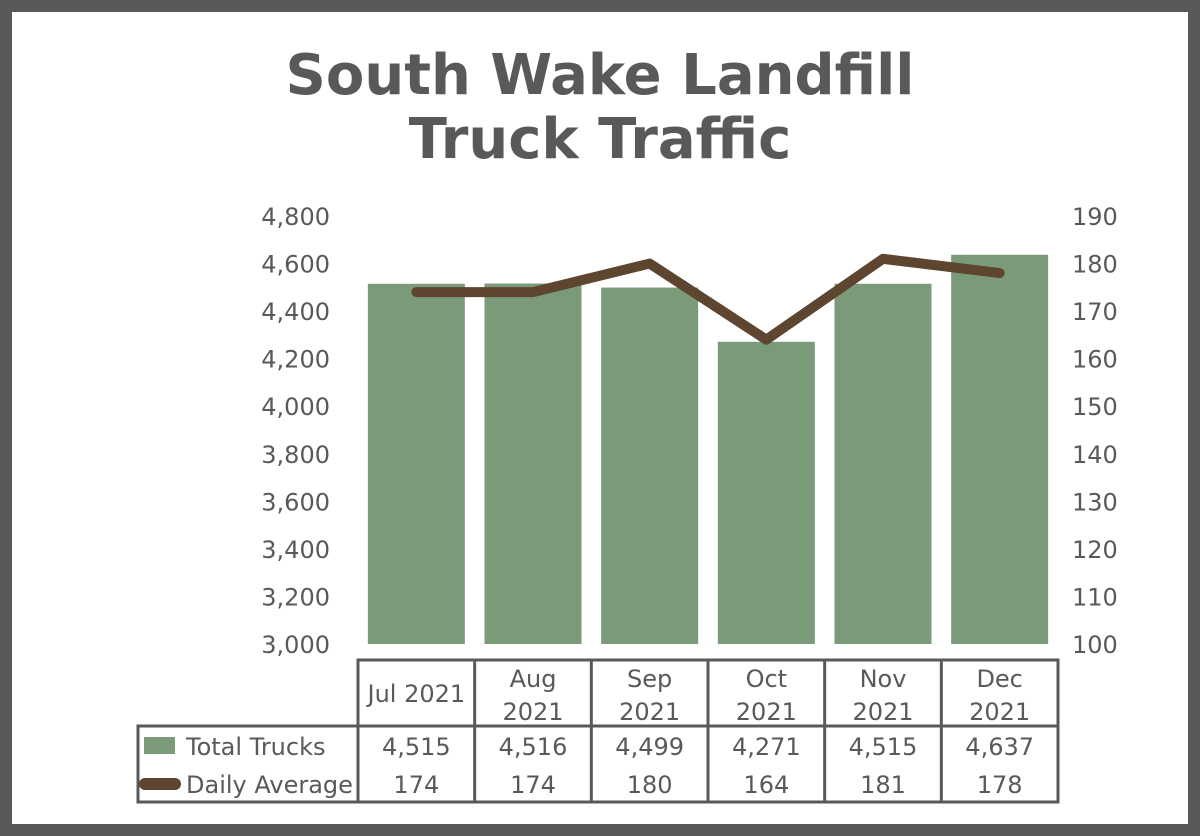  What do you see at coordinates (650, 785) in the screenshot?
I see `daily-average-value: 180` at bounding box center [650, 785].